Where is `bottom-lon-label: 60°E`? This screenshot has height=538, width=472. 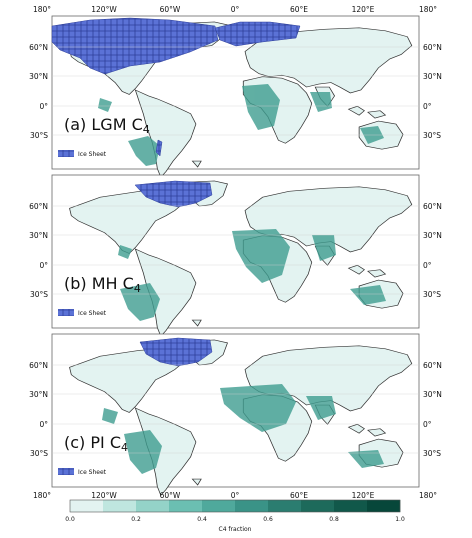
bottom-lon-label: 60°E is located at coordinates (299, 495).